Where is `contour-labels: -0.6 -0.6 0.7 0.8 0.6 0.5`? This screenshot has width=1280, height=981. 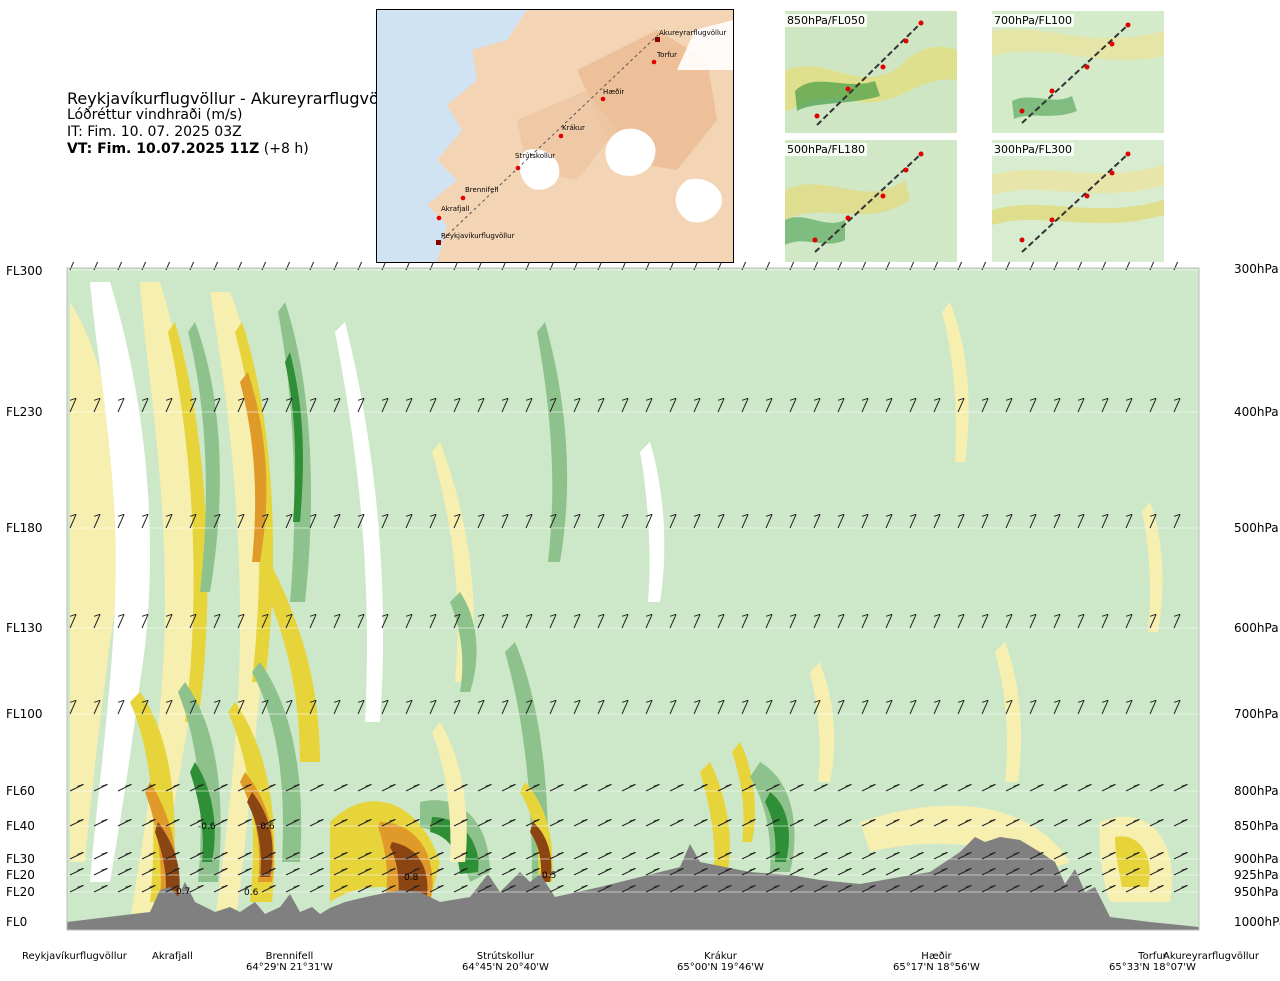 contour-labels: -0.6 -0.6 0.7 0.8 0.6 0.5 is located at coordinates (366, 860).